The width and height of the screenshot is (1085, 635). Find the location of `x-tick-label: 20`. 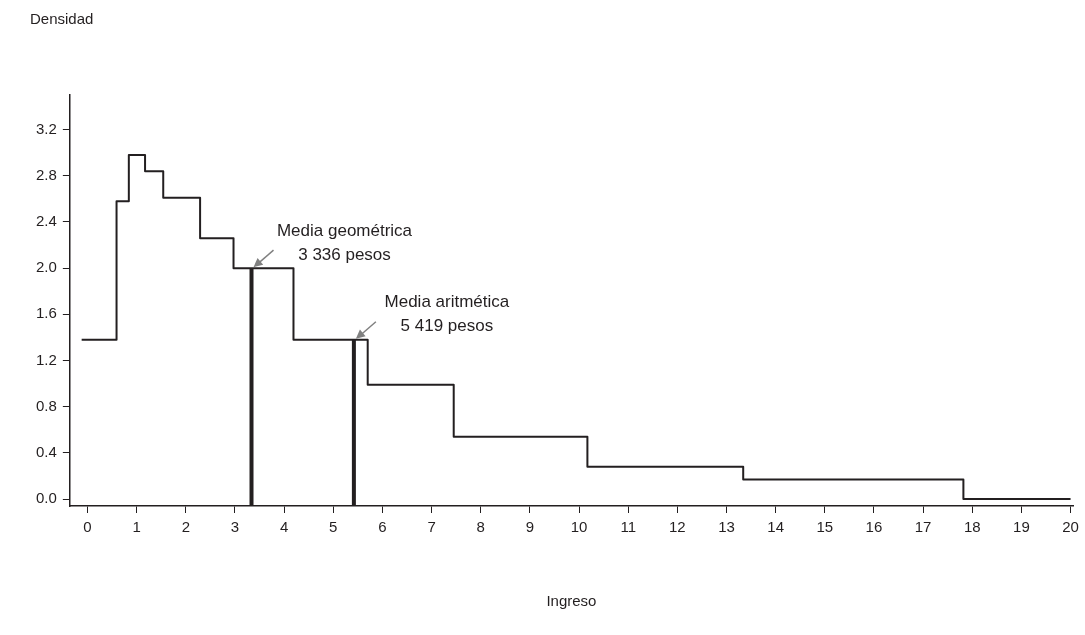

x-tick-label: 20 is located at coordinates (1070, 527).